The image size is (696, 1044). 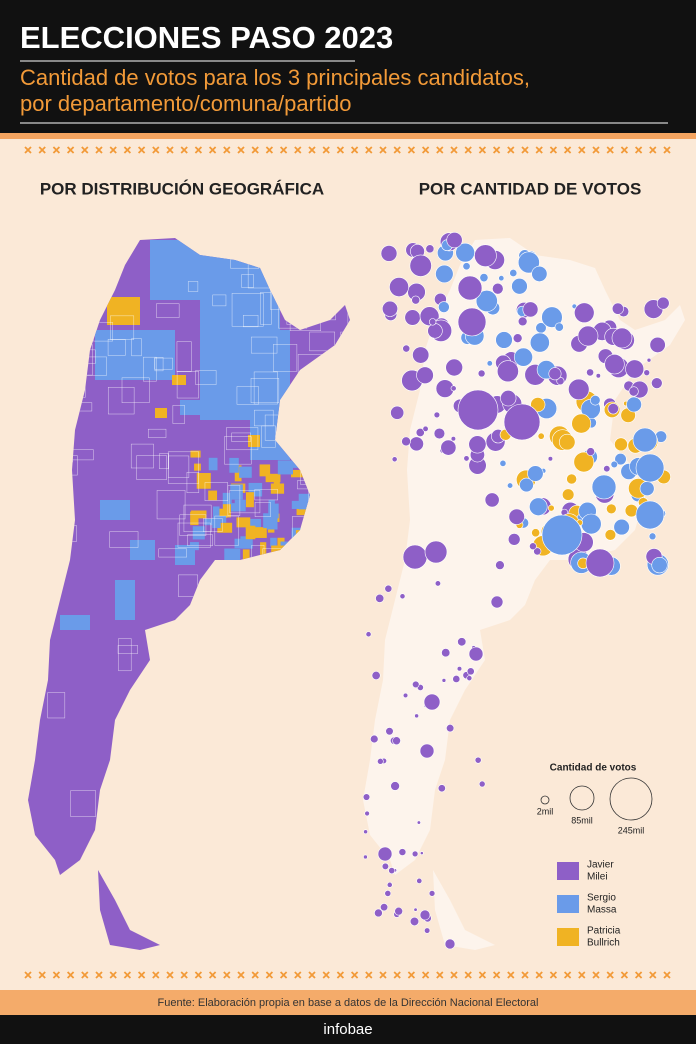 What do you see at coordinates (348, 66) in the screenshot?
I see `header-bg` at bounding box center [348, 66].